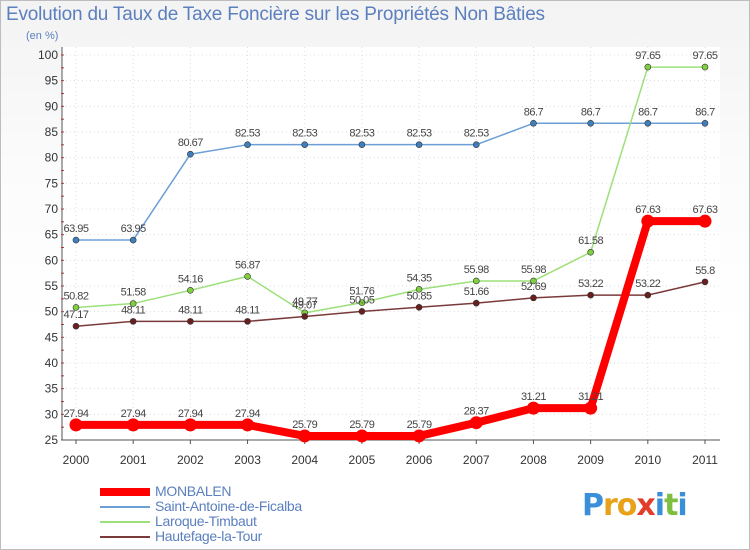 The width and height of the screenshot is (750, 550). What do you see at coordinates (52, 414) in the screenshot?
I see `y-tick-label: 30` at bounding box center [52, 414].